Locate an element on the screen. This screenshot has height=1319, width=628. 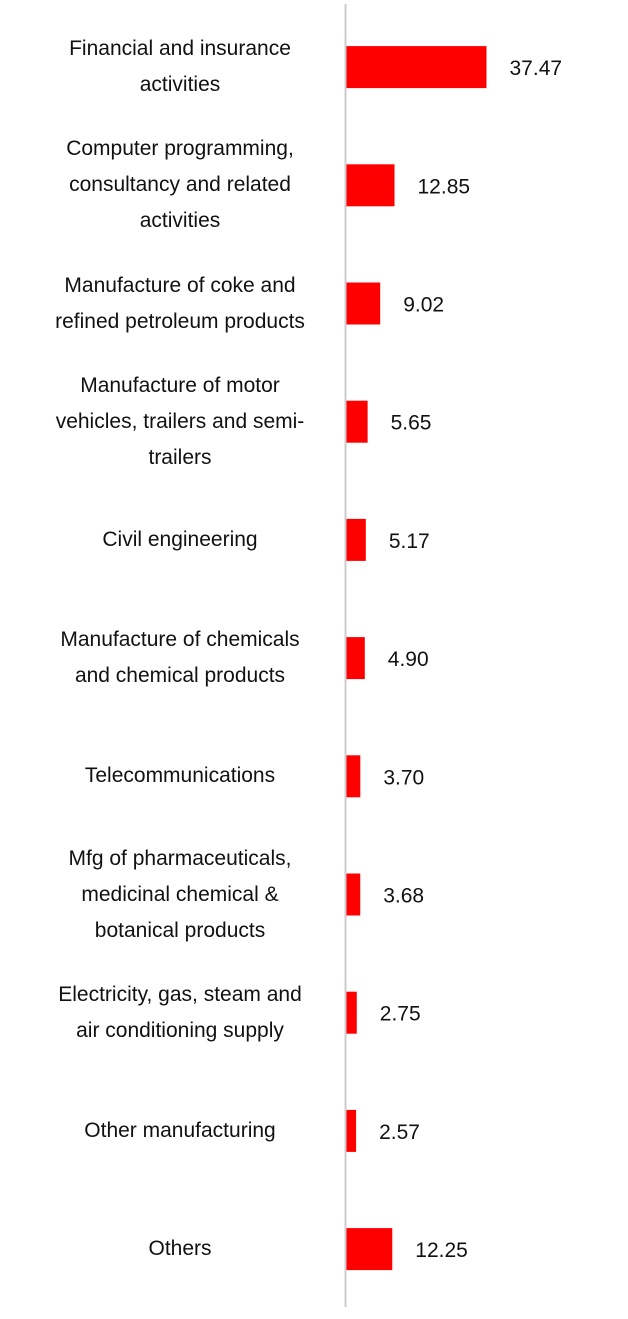
category-label-line: vehicles, trailers and semi- is located at coordinates (180, 421).